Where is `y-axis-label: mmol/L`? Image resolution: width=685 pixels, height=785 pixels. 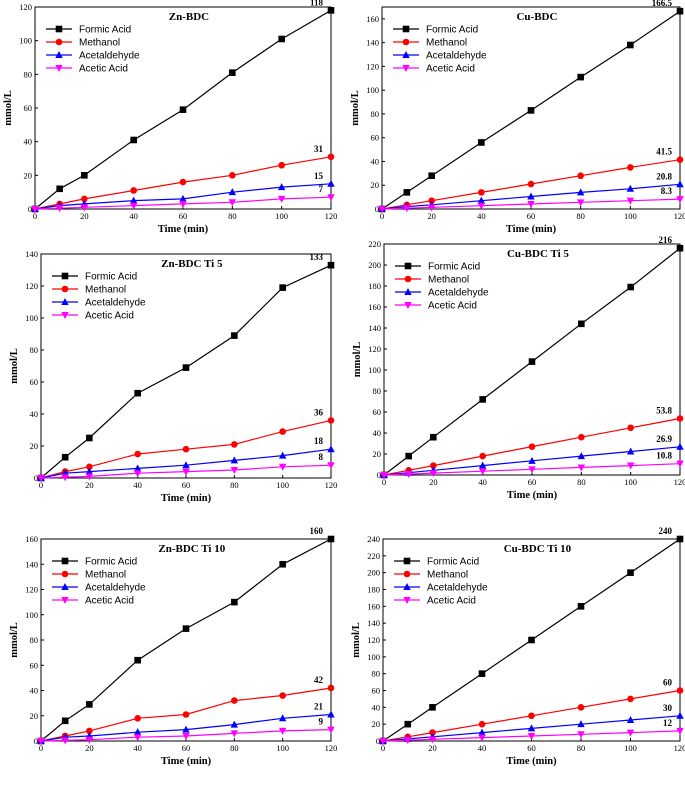 y-axis-label: mmol/L is located at coordinates (8, 108).